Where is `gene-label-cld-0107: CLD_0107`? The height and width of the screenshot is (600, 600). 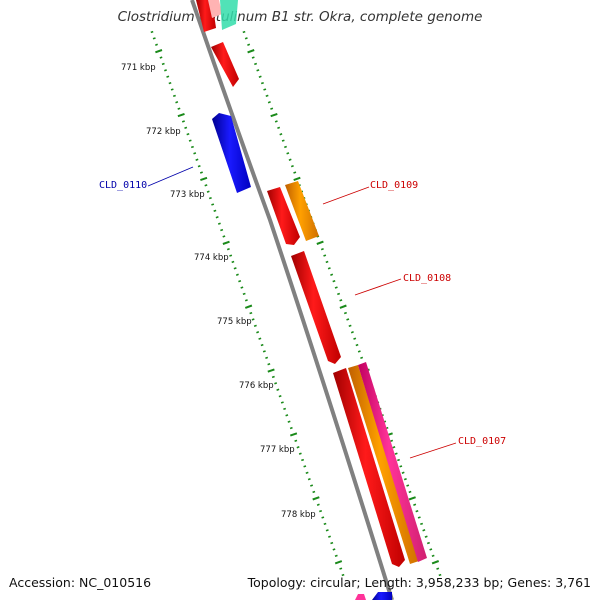
gene-label-cld-0107: CLD_0107 is located at coordinates (482, 441).